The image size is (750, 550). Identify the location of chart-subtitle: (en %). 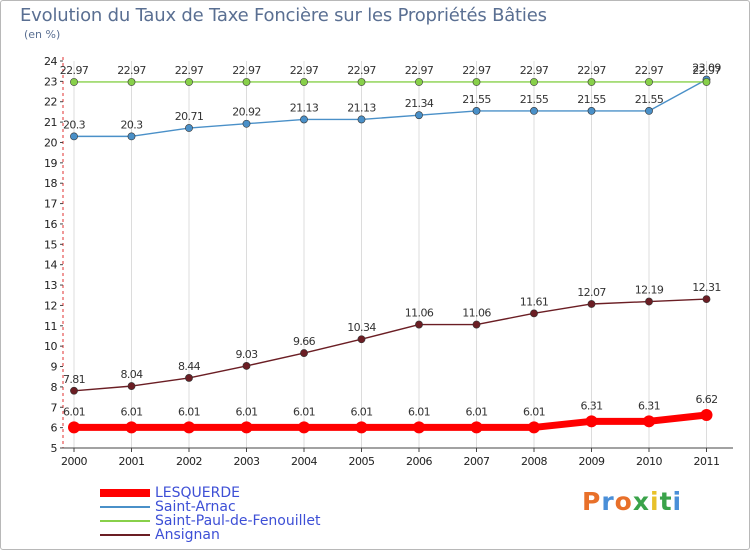
(42, 34).